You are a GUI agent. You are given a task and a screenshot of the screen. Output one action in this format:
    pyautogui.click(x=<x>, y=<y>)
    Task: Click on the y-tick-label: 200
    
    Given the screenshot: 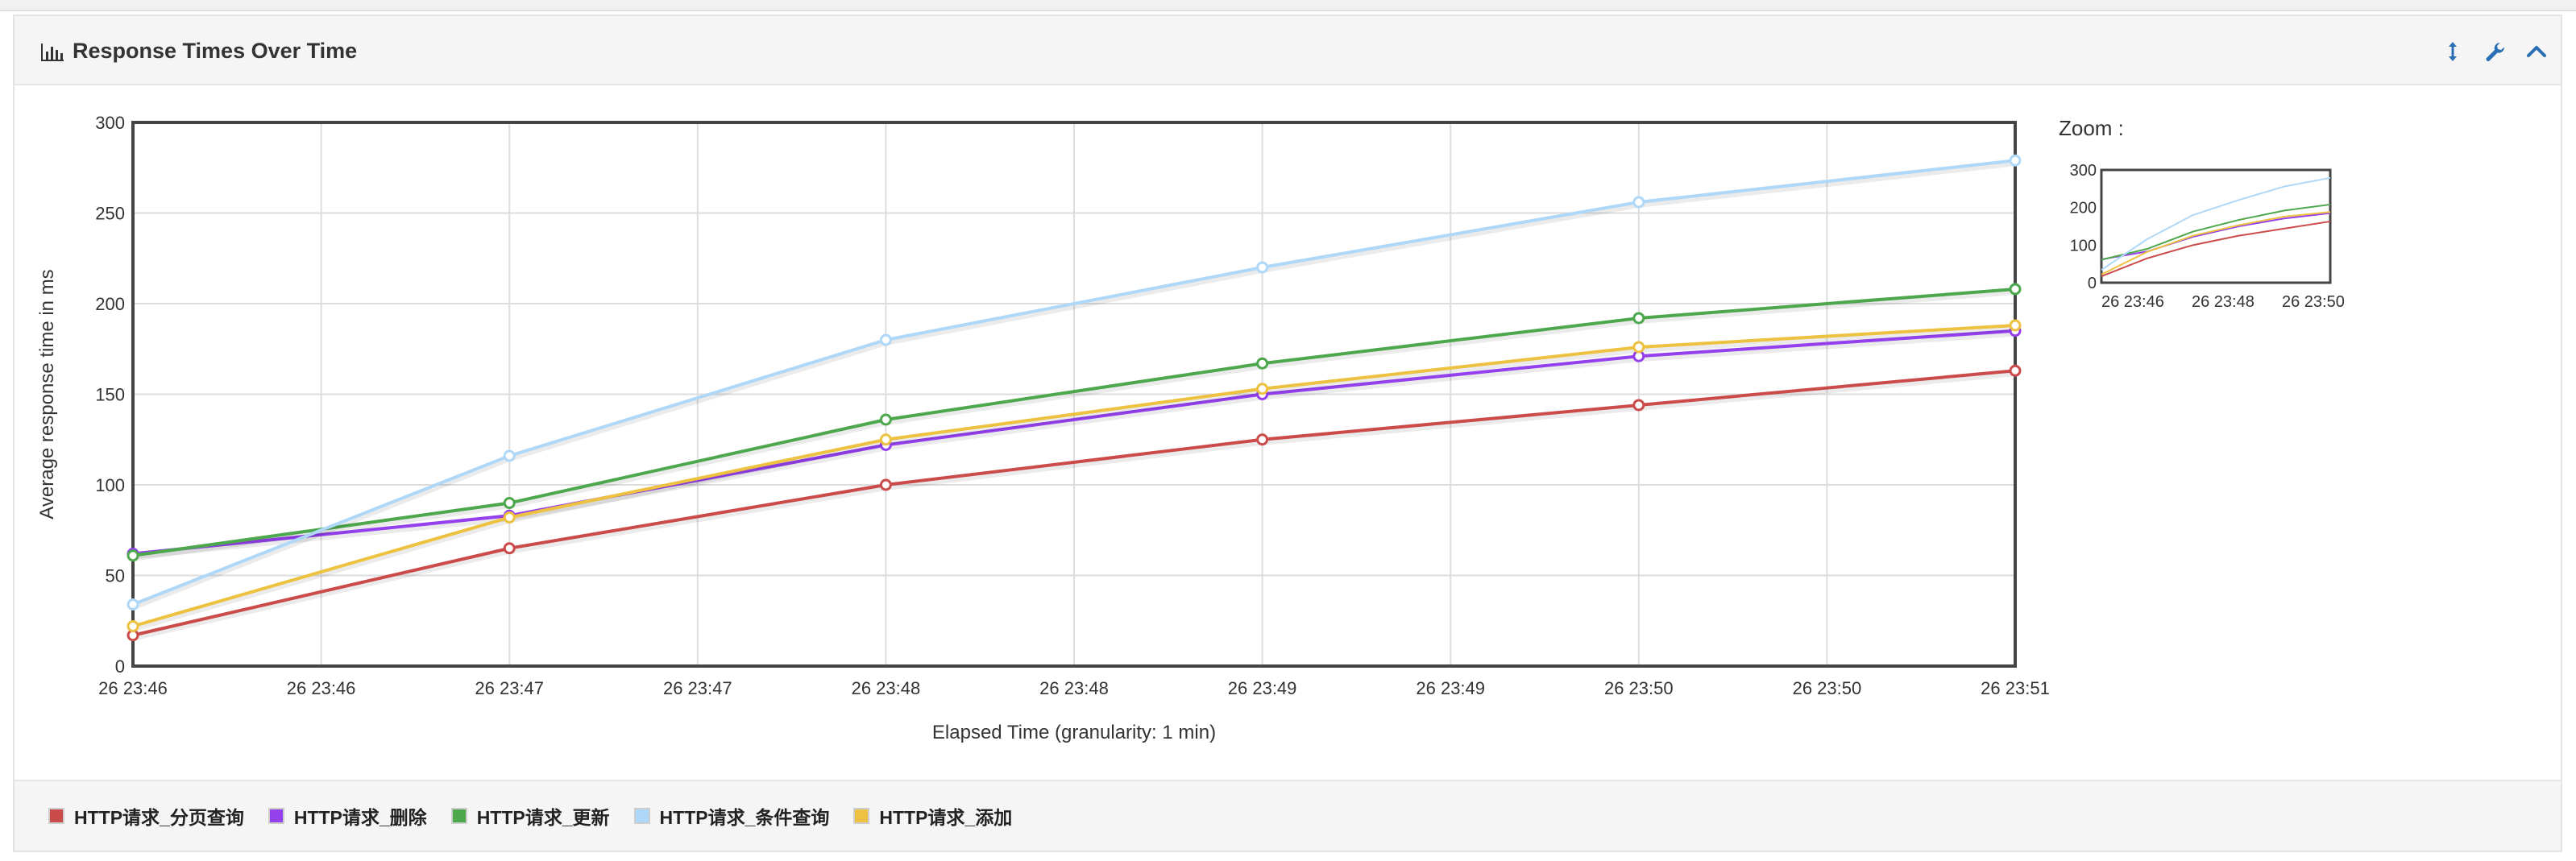 What is the action you would take?
    pyautogui.click(x=110, y=304)
    